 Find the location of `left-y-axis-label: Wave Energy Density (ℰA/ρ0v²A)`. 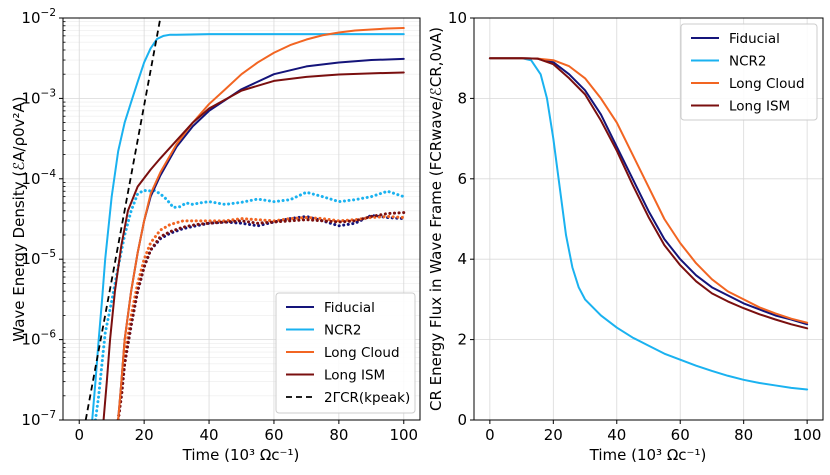

left-y-axis-label: Wave Energy Density (ℰA/ρ0v²A) is located at coordinates (19, 218).